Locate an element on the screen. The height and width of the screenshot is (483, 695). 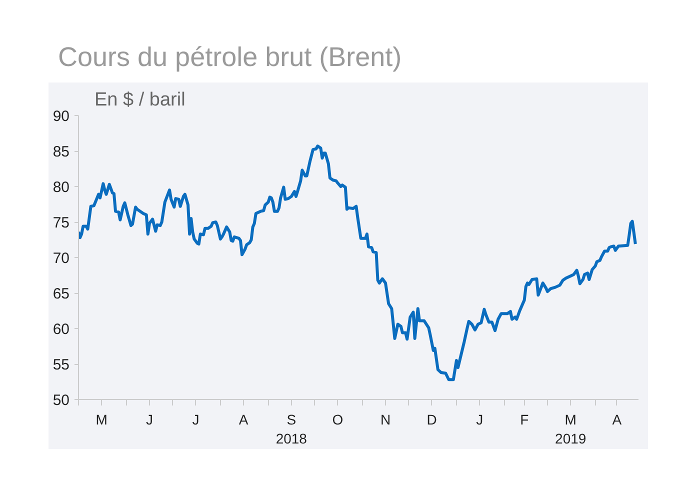
x-tick-label: M is located at coordinates (102, 420).